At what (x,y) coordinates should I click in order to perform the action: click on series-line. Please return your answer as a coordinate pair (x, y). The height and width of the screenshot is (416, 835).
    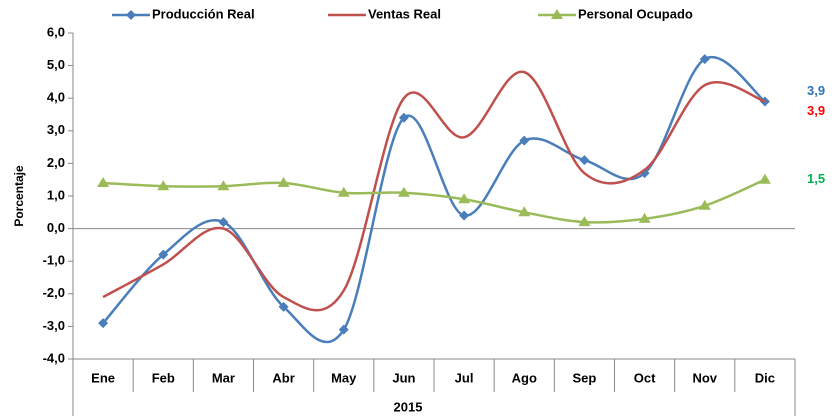
    Looking at the image, I should click on (434, 201).